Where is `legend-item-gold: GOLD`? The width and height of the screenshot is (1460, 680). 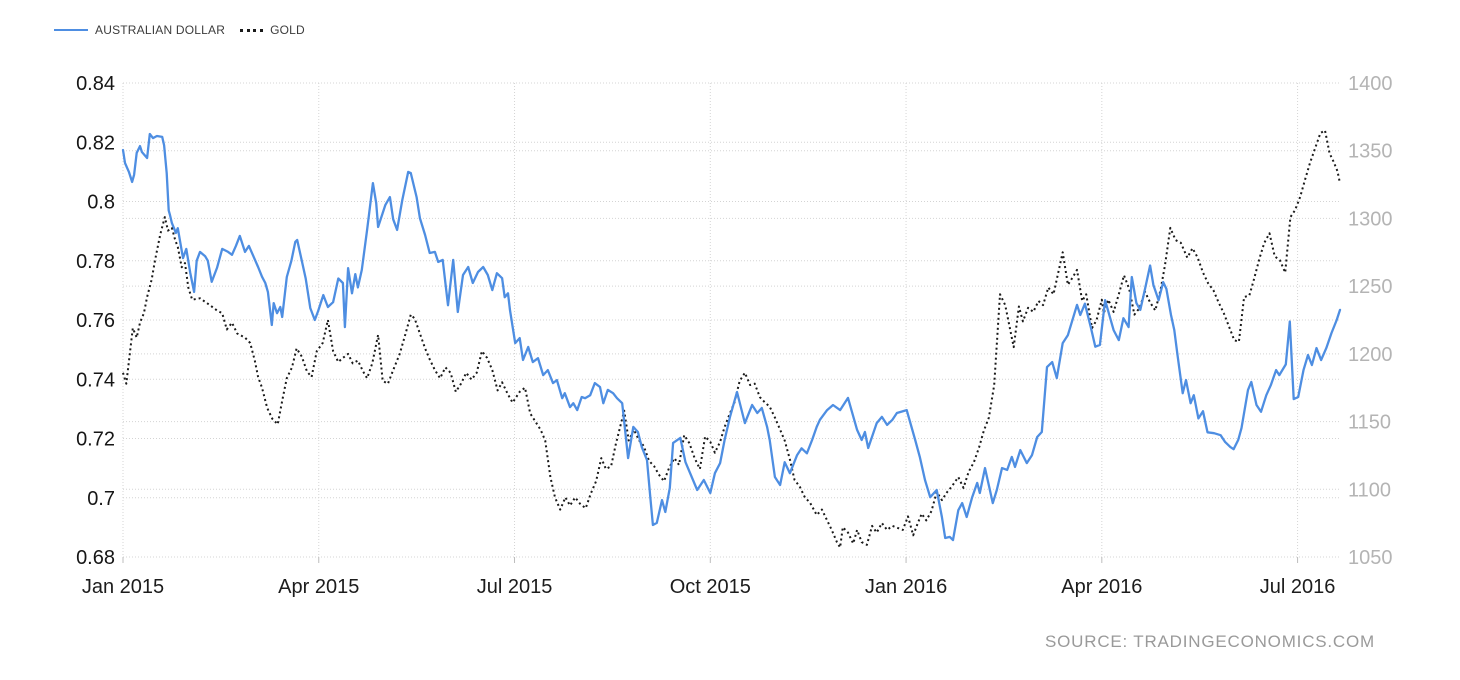
legend-item-gold: GOLD is located at coordinates (272, 30).